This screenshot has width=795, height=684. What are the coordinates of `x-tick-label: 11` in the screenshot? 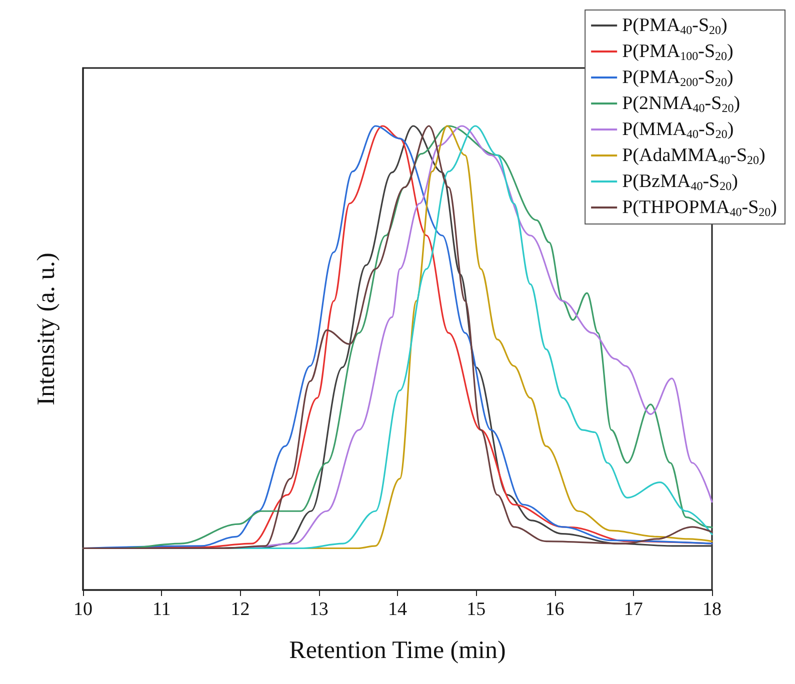 It's located at (161, 609).